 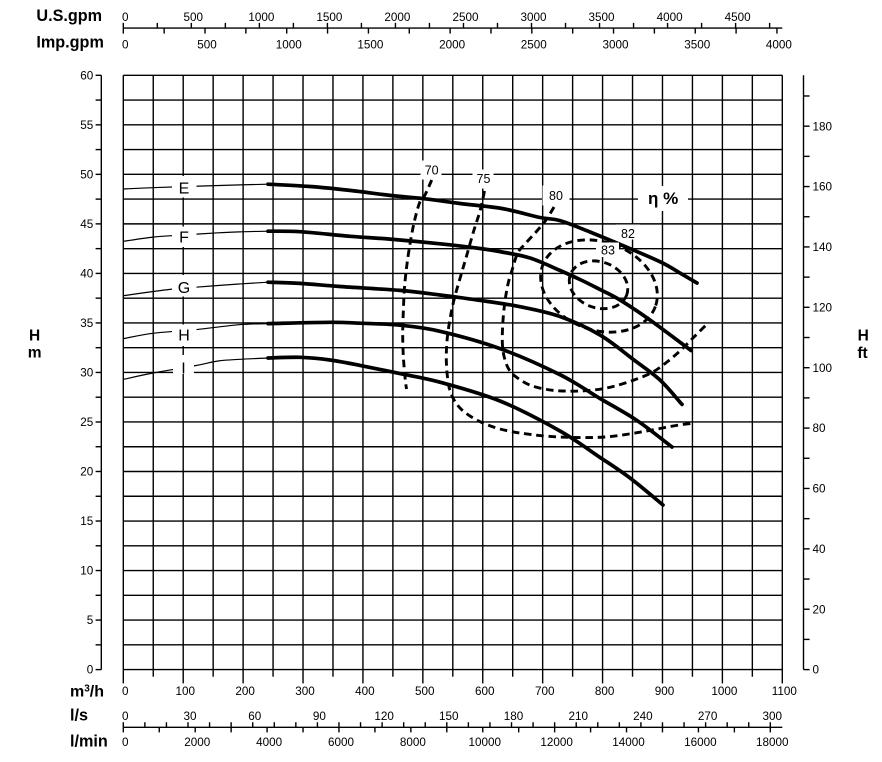 I want to click on svg-text: m3/h, so click(x=87, y=692).